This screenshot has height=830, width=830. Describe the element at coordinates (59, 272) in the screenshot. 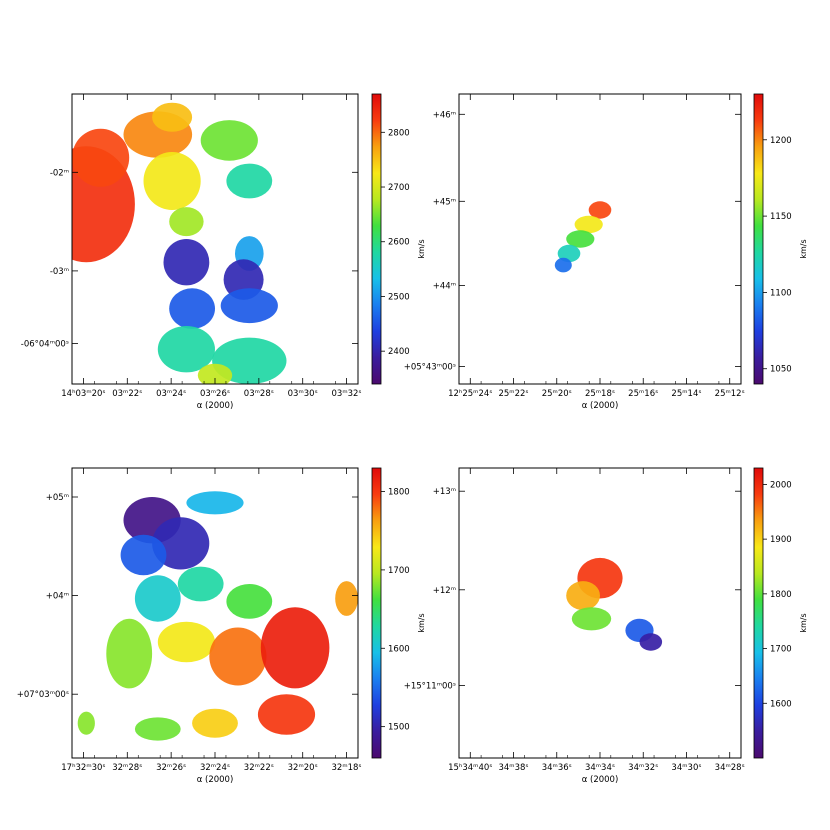

I see `y-tick-label: -03ᵐ` at that location.